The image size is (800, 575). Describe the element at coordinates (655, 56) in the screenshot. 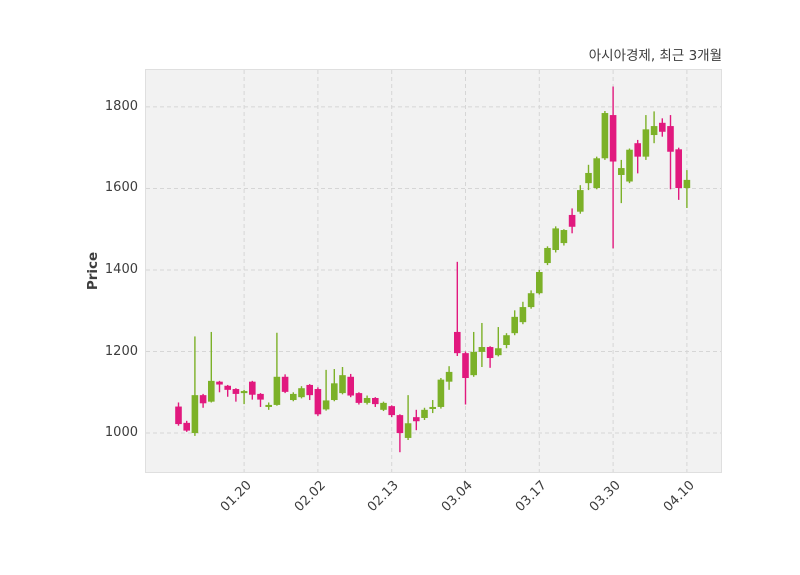

I see `chart-title: 아시아경제, 최근 3개월` at that location.